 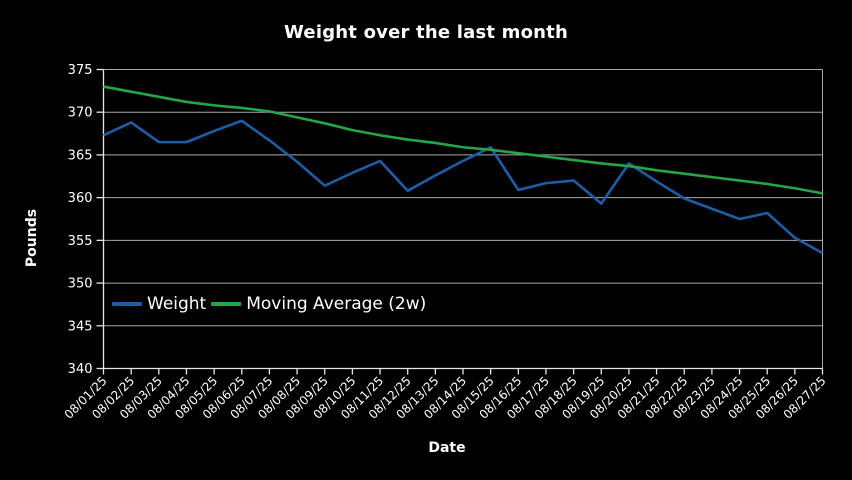 I want to click on y-tick-label: 345, so click(x=80, y=326).